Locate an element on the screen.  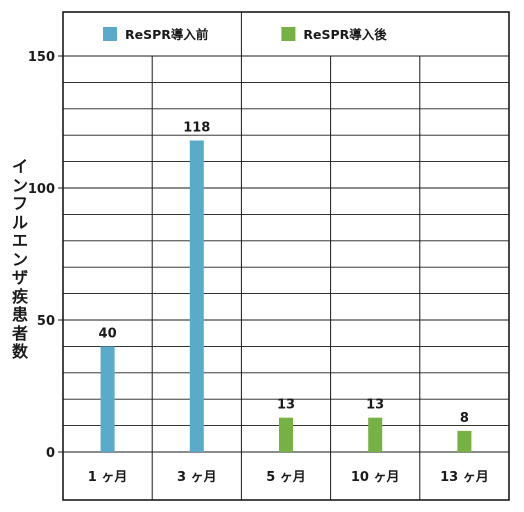
category-label: 1 ヶ月 is located at coordinates (108, 477).